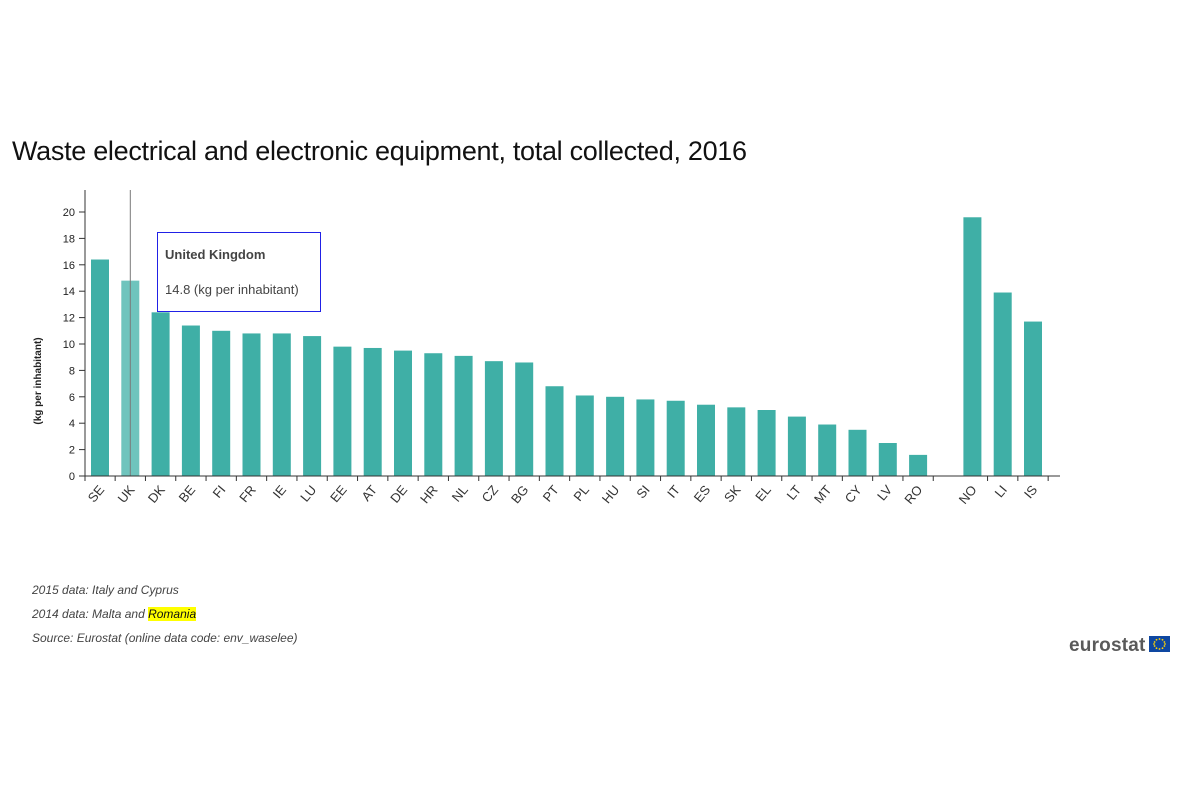 The image size is (1200, 800). I want to click on bar-fr, so click(251, 404).